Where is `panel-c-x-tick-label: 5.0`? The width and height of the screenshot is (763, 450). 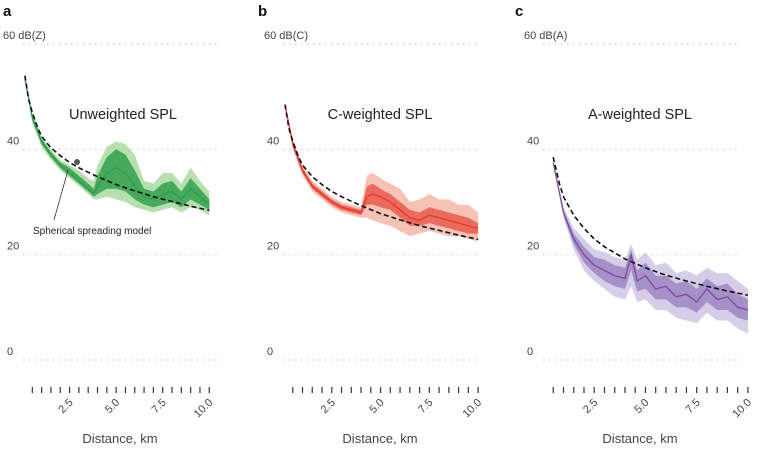
panel-c-x-tick-label: 5.0 is located at coordinates (641, 406).